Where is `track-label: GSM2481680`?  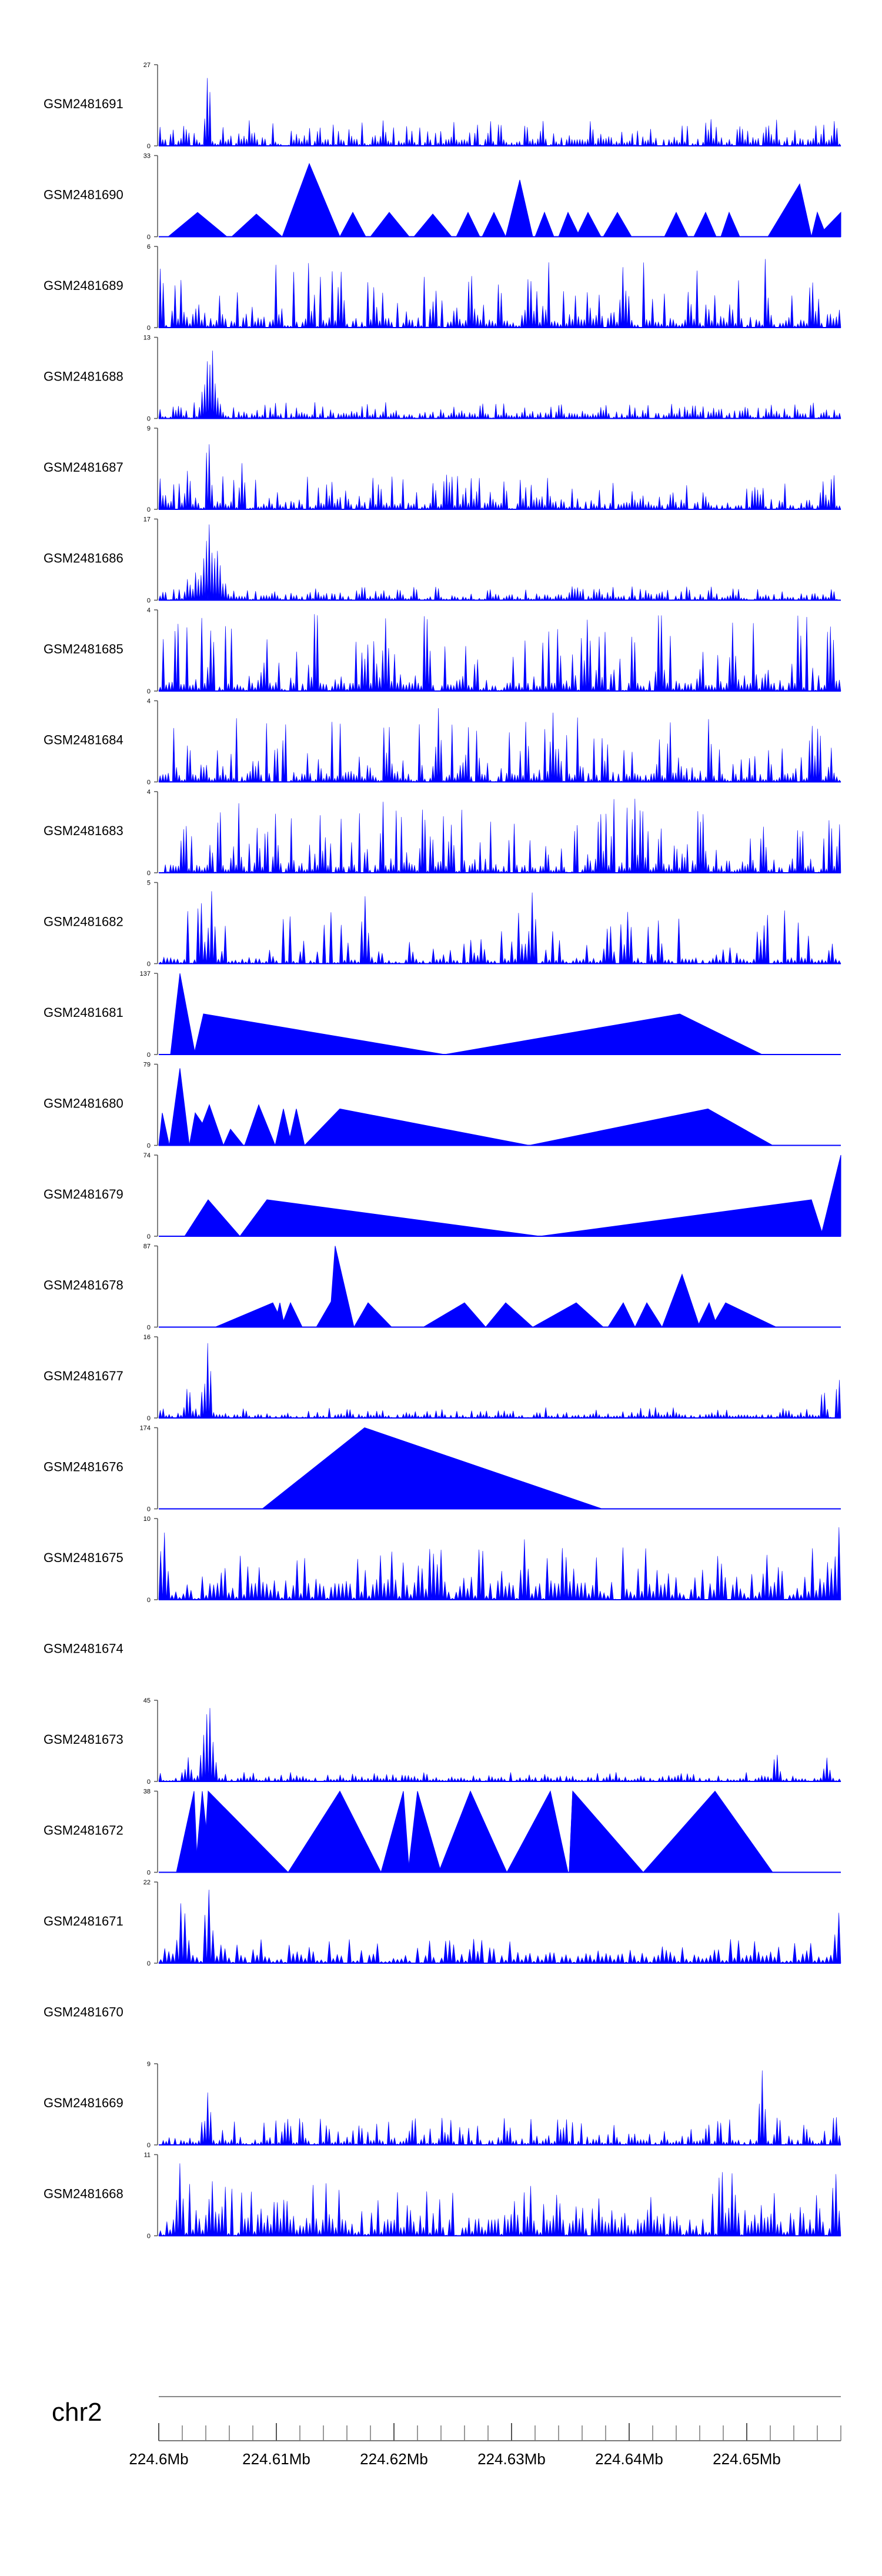
track-label: GSM2481680 is located at coordinates (83, 1103).